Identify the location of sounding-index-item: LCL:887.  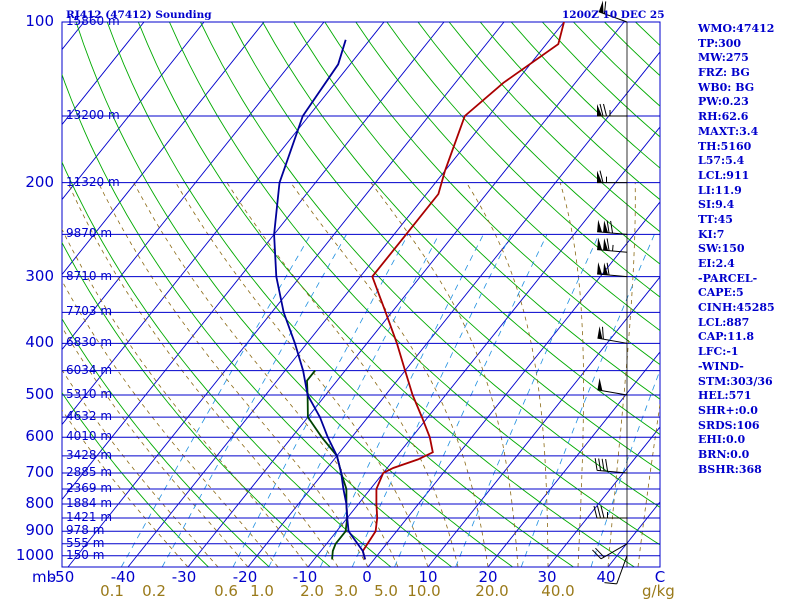
(724, 322).